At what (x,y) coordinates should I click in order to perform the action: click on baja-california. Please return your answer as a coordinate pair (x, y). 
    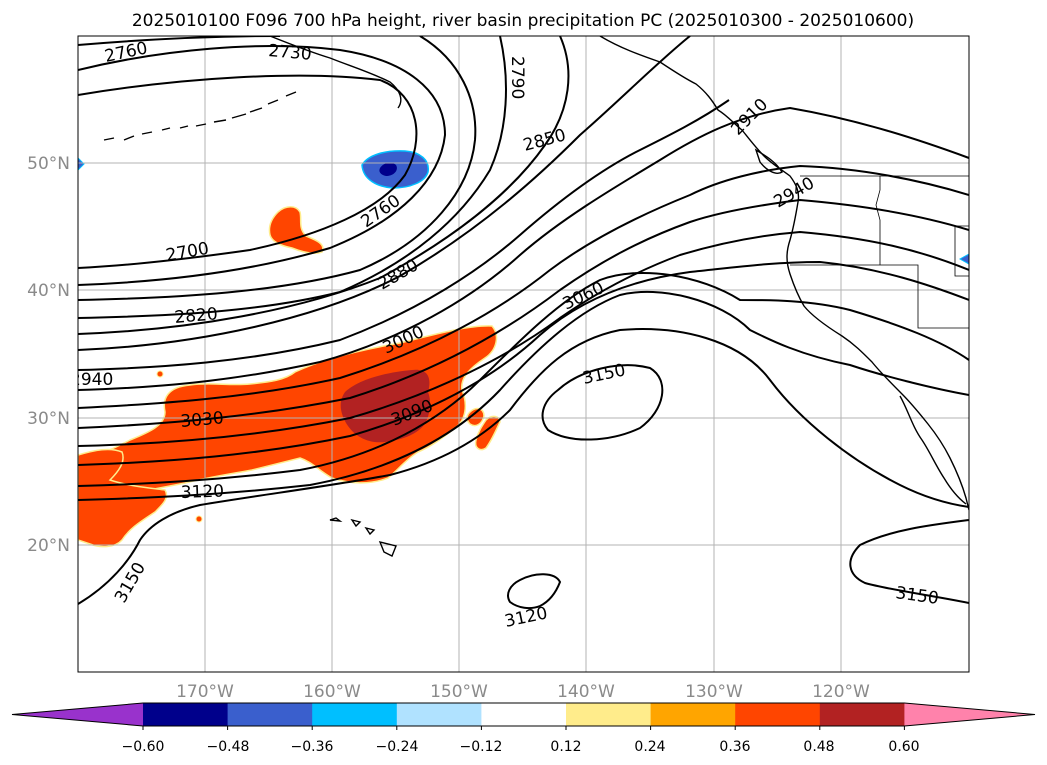
    Looking at the image, I should click on (933, 450).